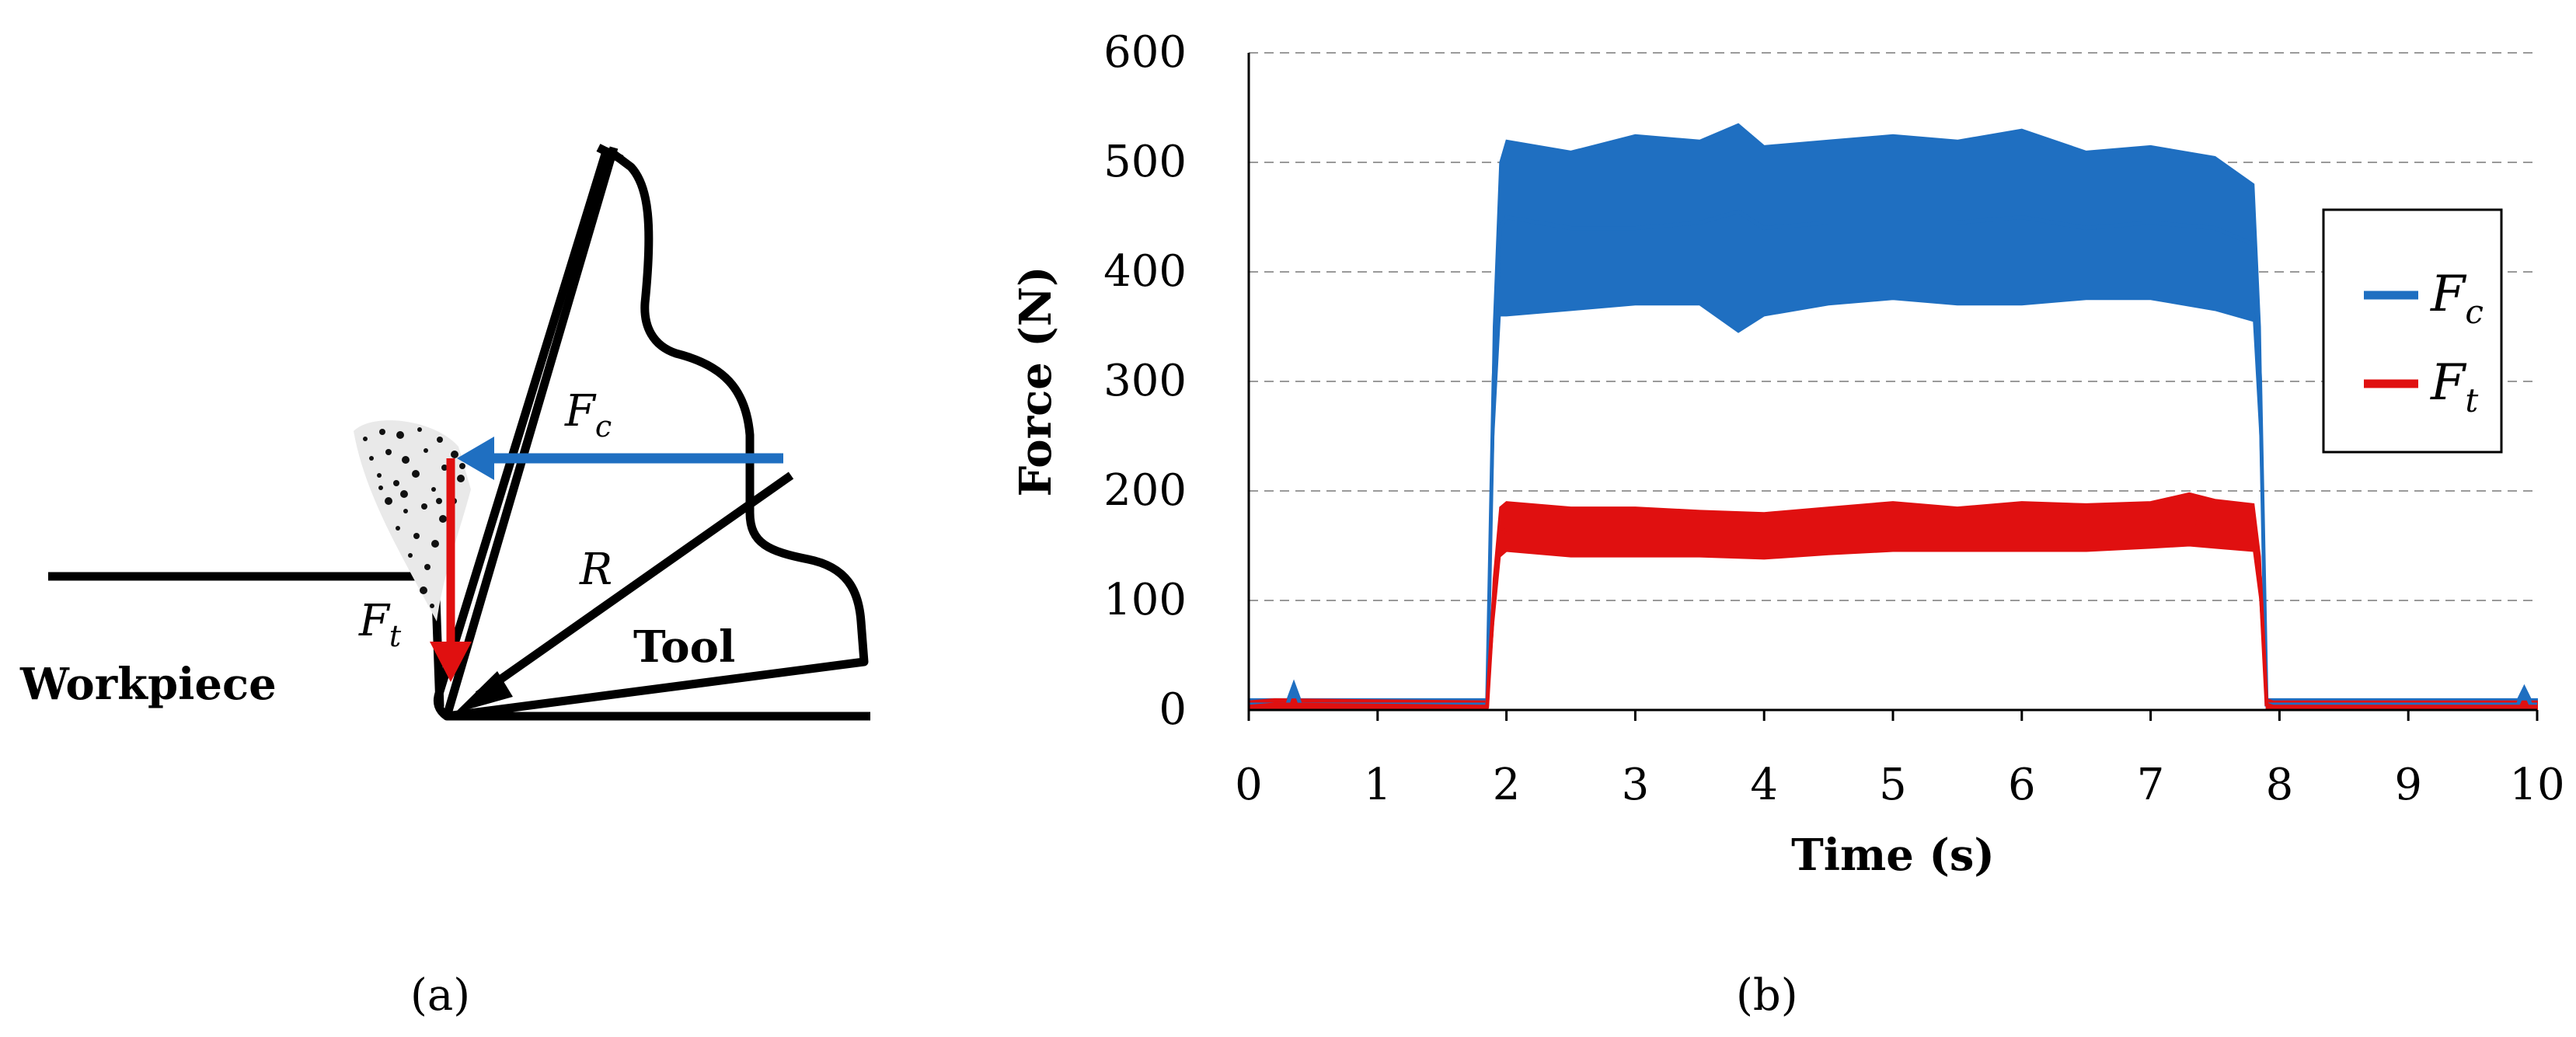 This screenshot has width=2576, height=1037. I want to click on cutting-force-arrowhead, so click(476, 459).